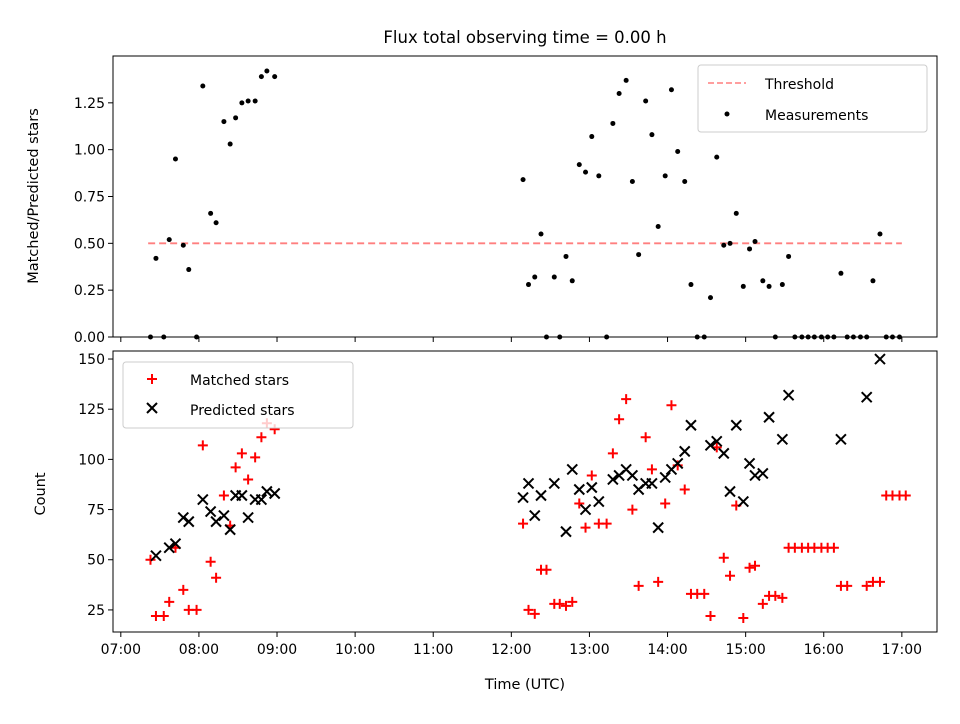 The image size is (960, 724). What do you see at coordinates (511, 339) in the screenshot?
I see `top-x-ticks` at bounding box center [511, 339].